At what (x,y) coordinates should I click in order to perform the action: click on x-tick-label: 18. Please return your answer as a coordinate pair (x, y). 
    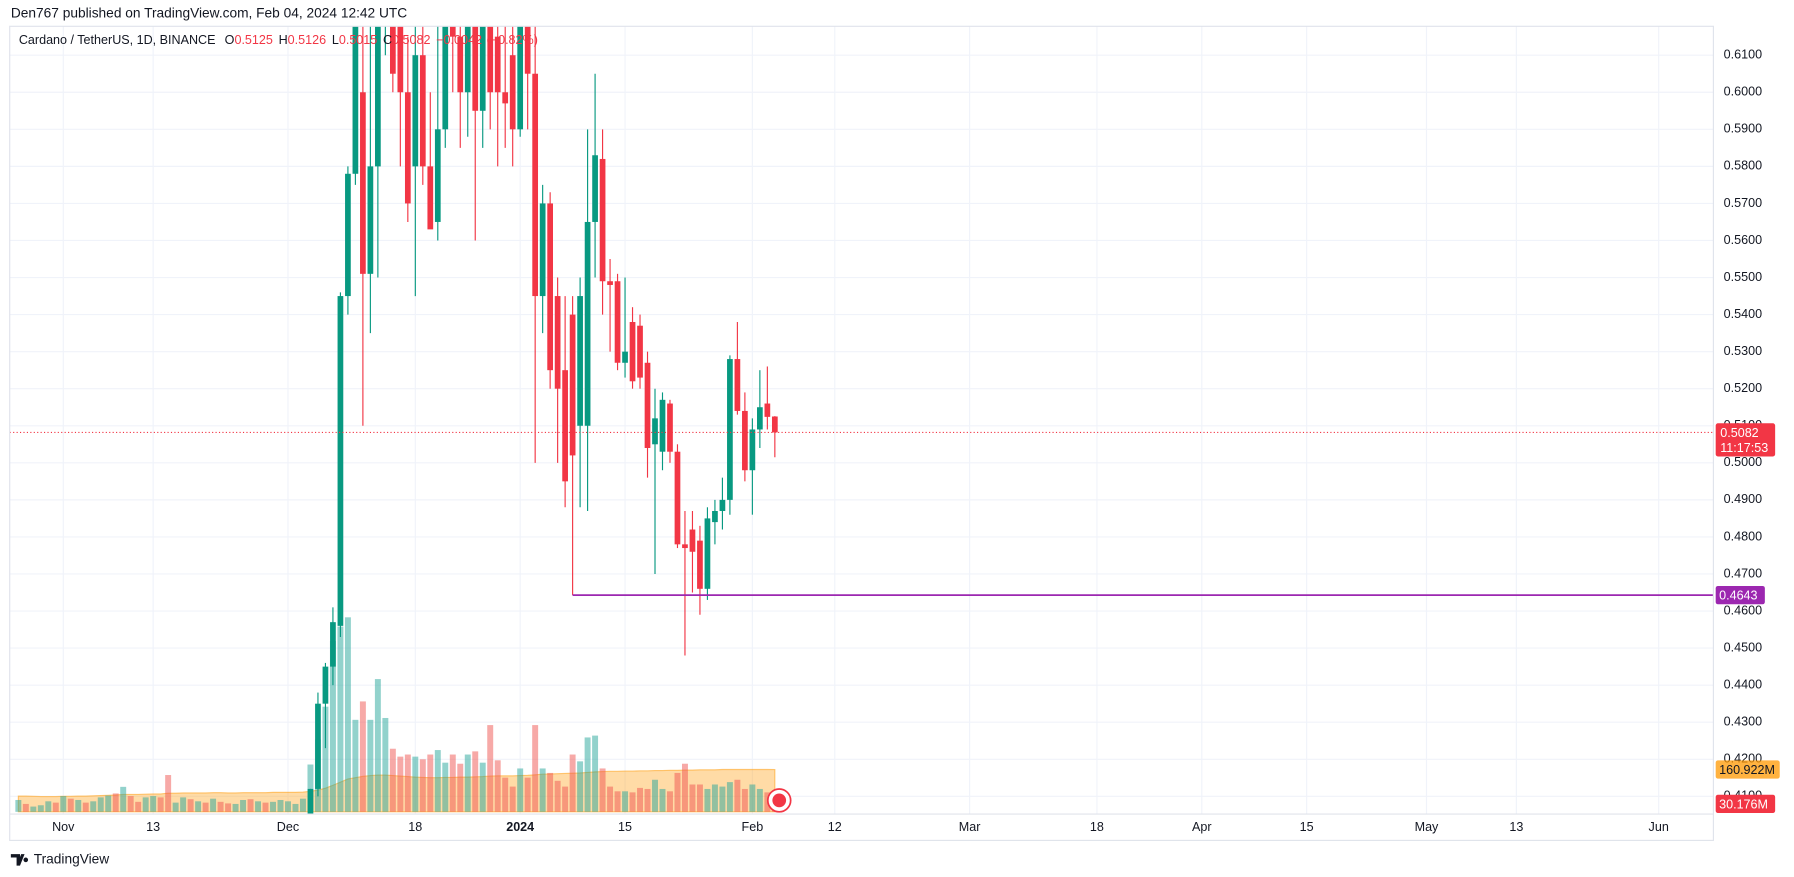
    Looking at the image, I should click on (415, 827).